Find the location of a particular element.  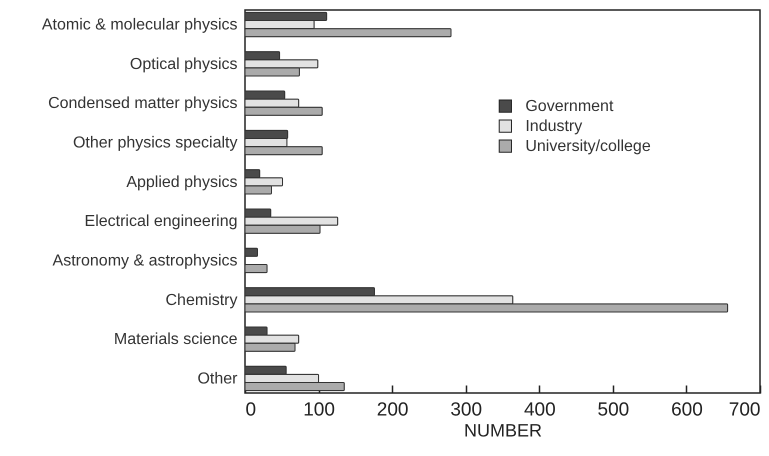

x-tick-label: 300 is located at coordinates (466, 410).